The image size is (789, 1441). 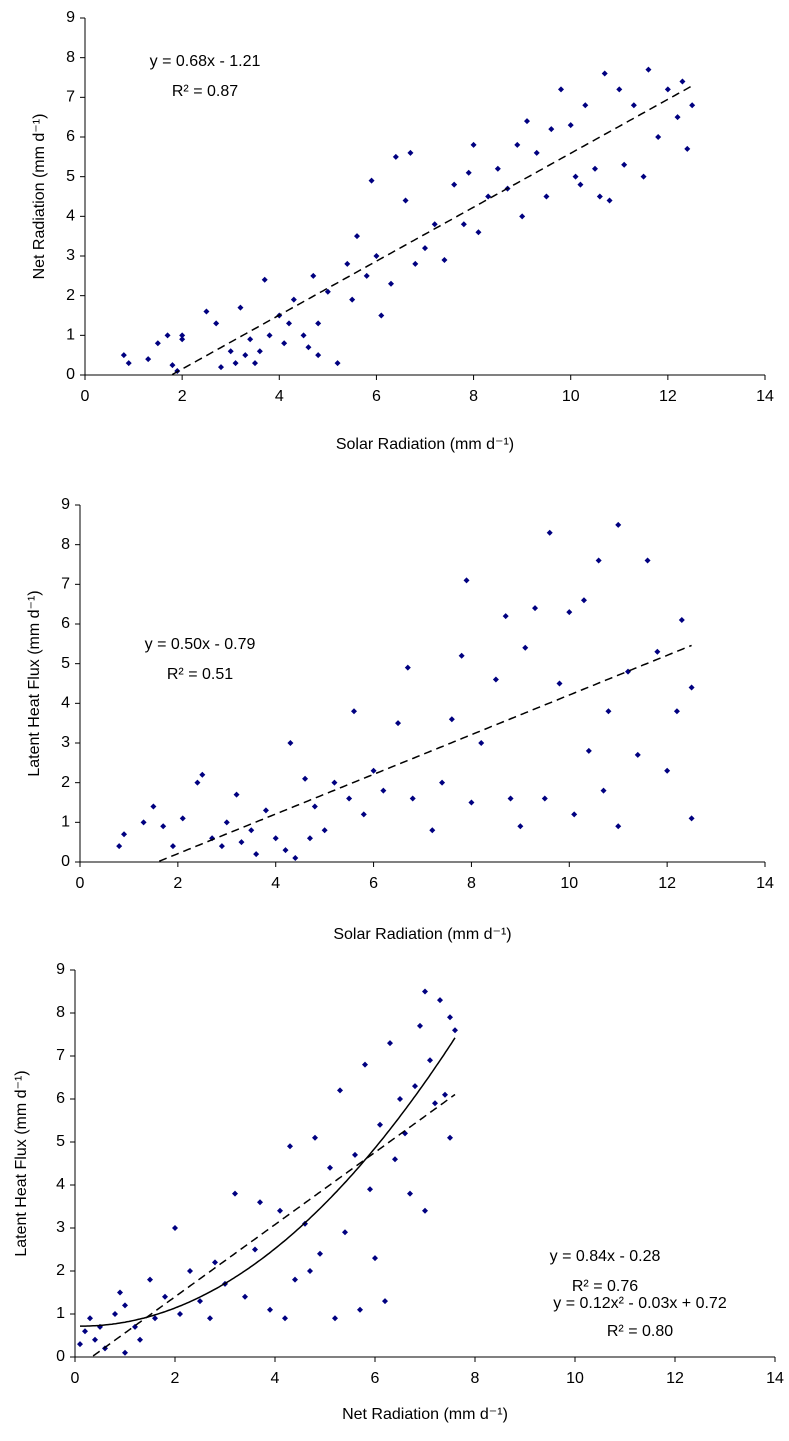 I want to click on fit-r-squared: R² = 0.76, so click(x=605, y=1286).